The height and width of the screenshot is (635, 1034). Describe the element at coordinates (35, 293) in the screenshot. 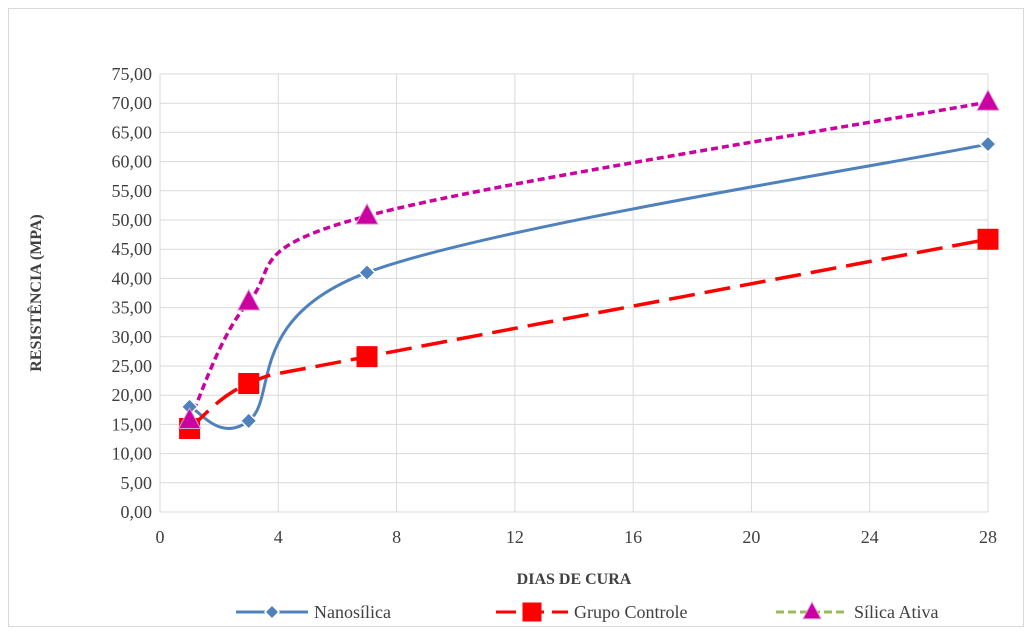

I see `y-axis-title: RESISTÊNCIA (MPA)` at that location.